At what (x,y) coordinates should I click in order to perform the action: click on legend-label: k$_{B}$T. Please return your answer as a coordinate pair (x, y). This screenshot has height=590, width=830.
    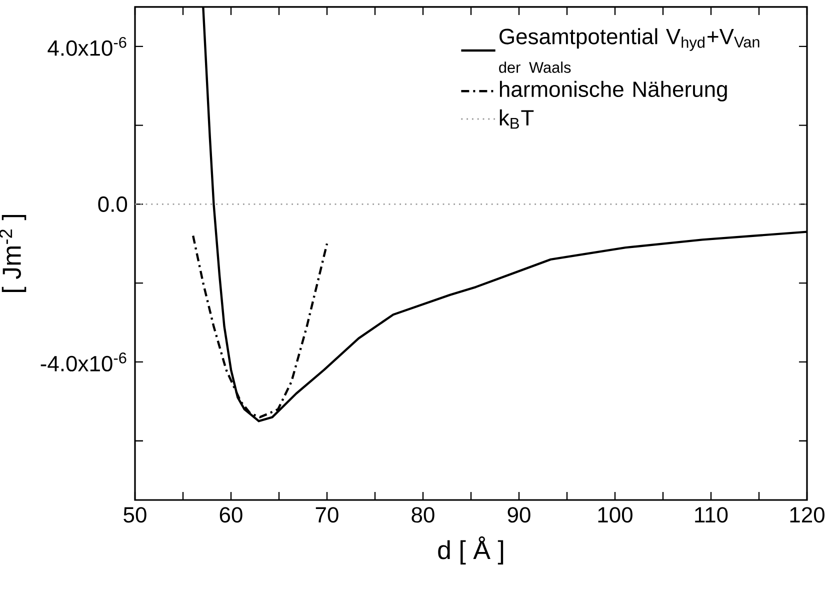
    Looking at the image, I should click on (517, 119).